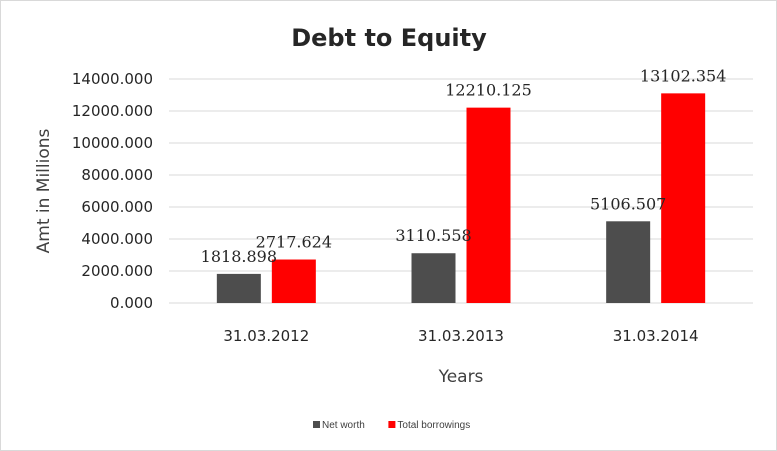 Image resolution: width=777 pixels, height=451 pixels. What do you see at coordinates (389, 38) in the screenshot?
I see `chart-title: Debt to Equity` at bounding box center [389, 38].